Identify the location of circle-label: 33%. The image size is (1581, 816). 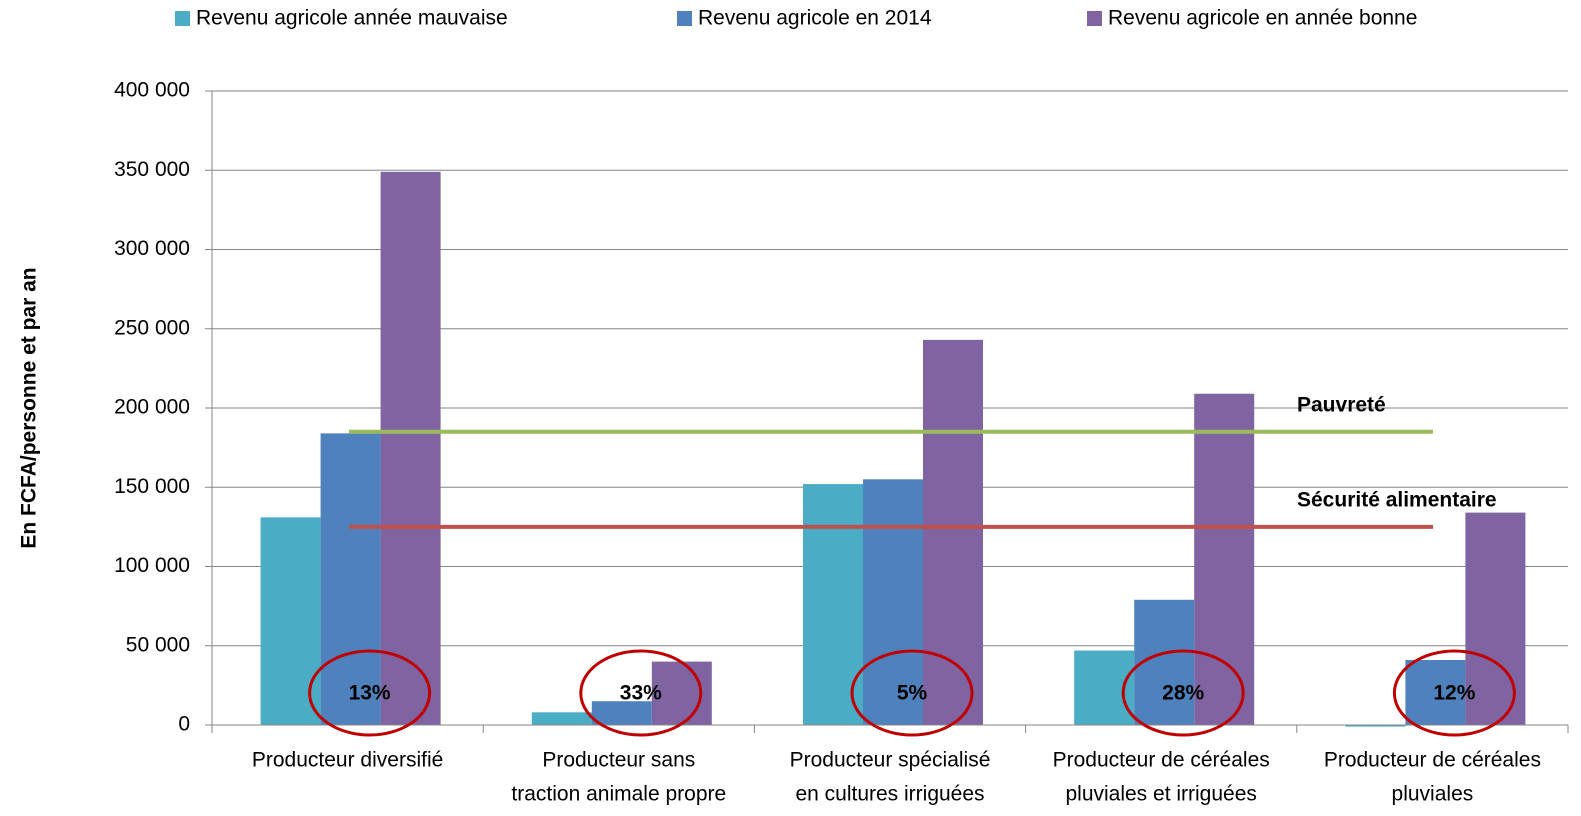
(641, 693).